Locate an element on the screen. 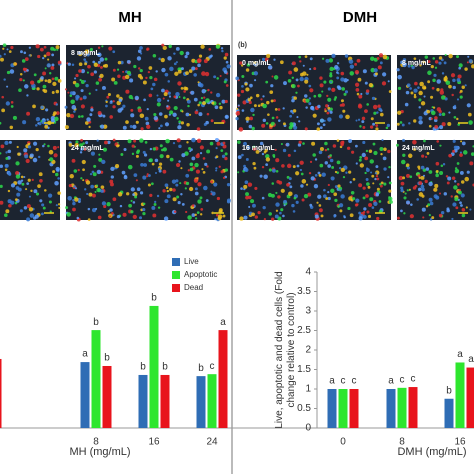 The image size is (474, 474). significance-letter: a is located at coordinates (391, 381).